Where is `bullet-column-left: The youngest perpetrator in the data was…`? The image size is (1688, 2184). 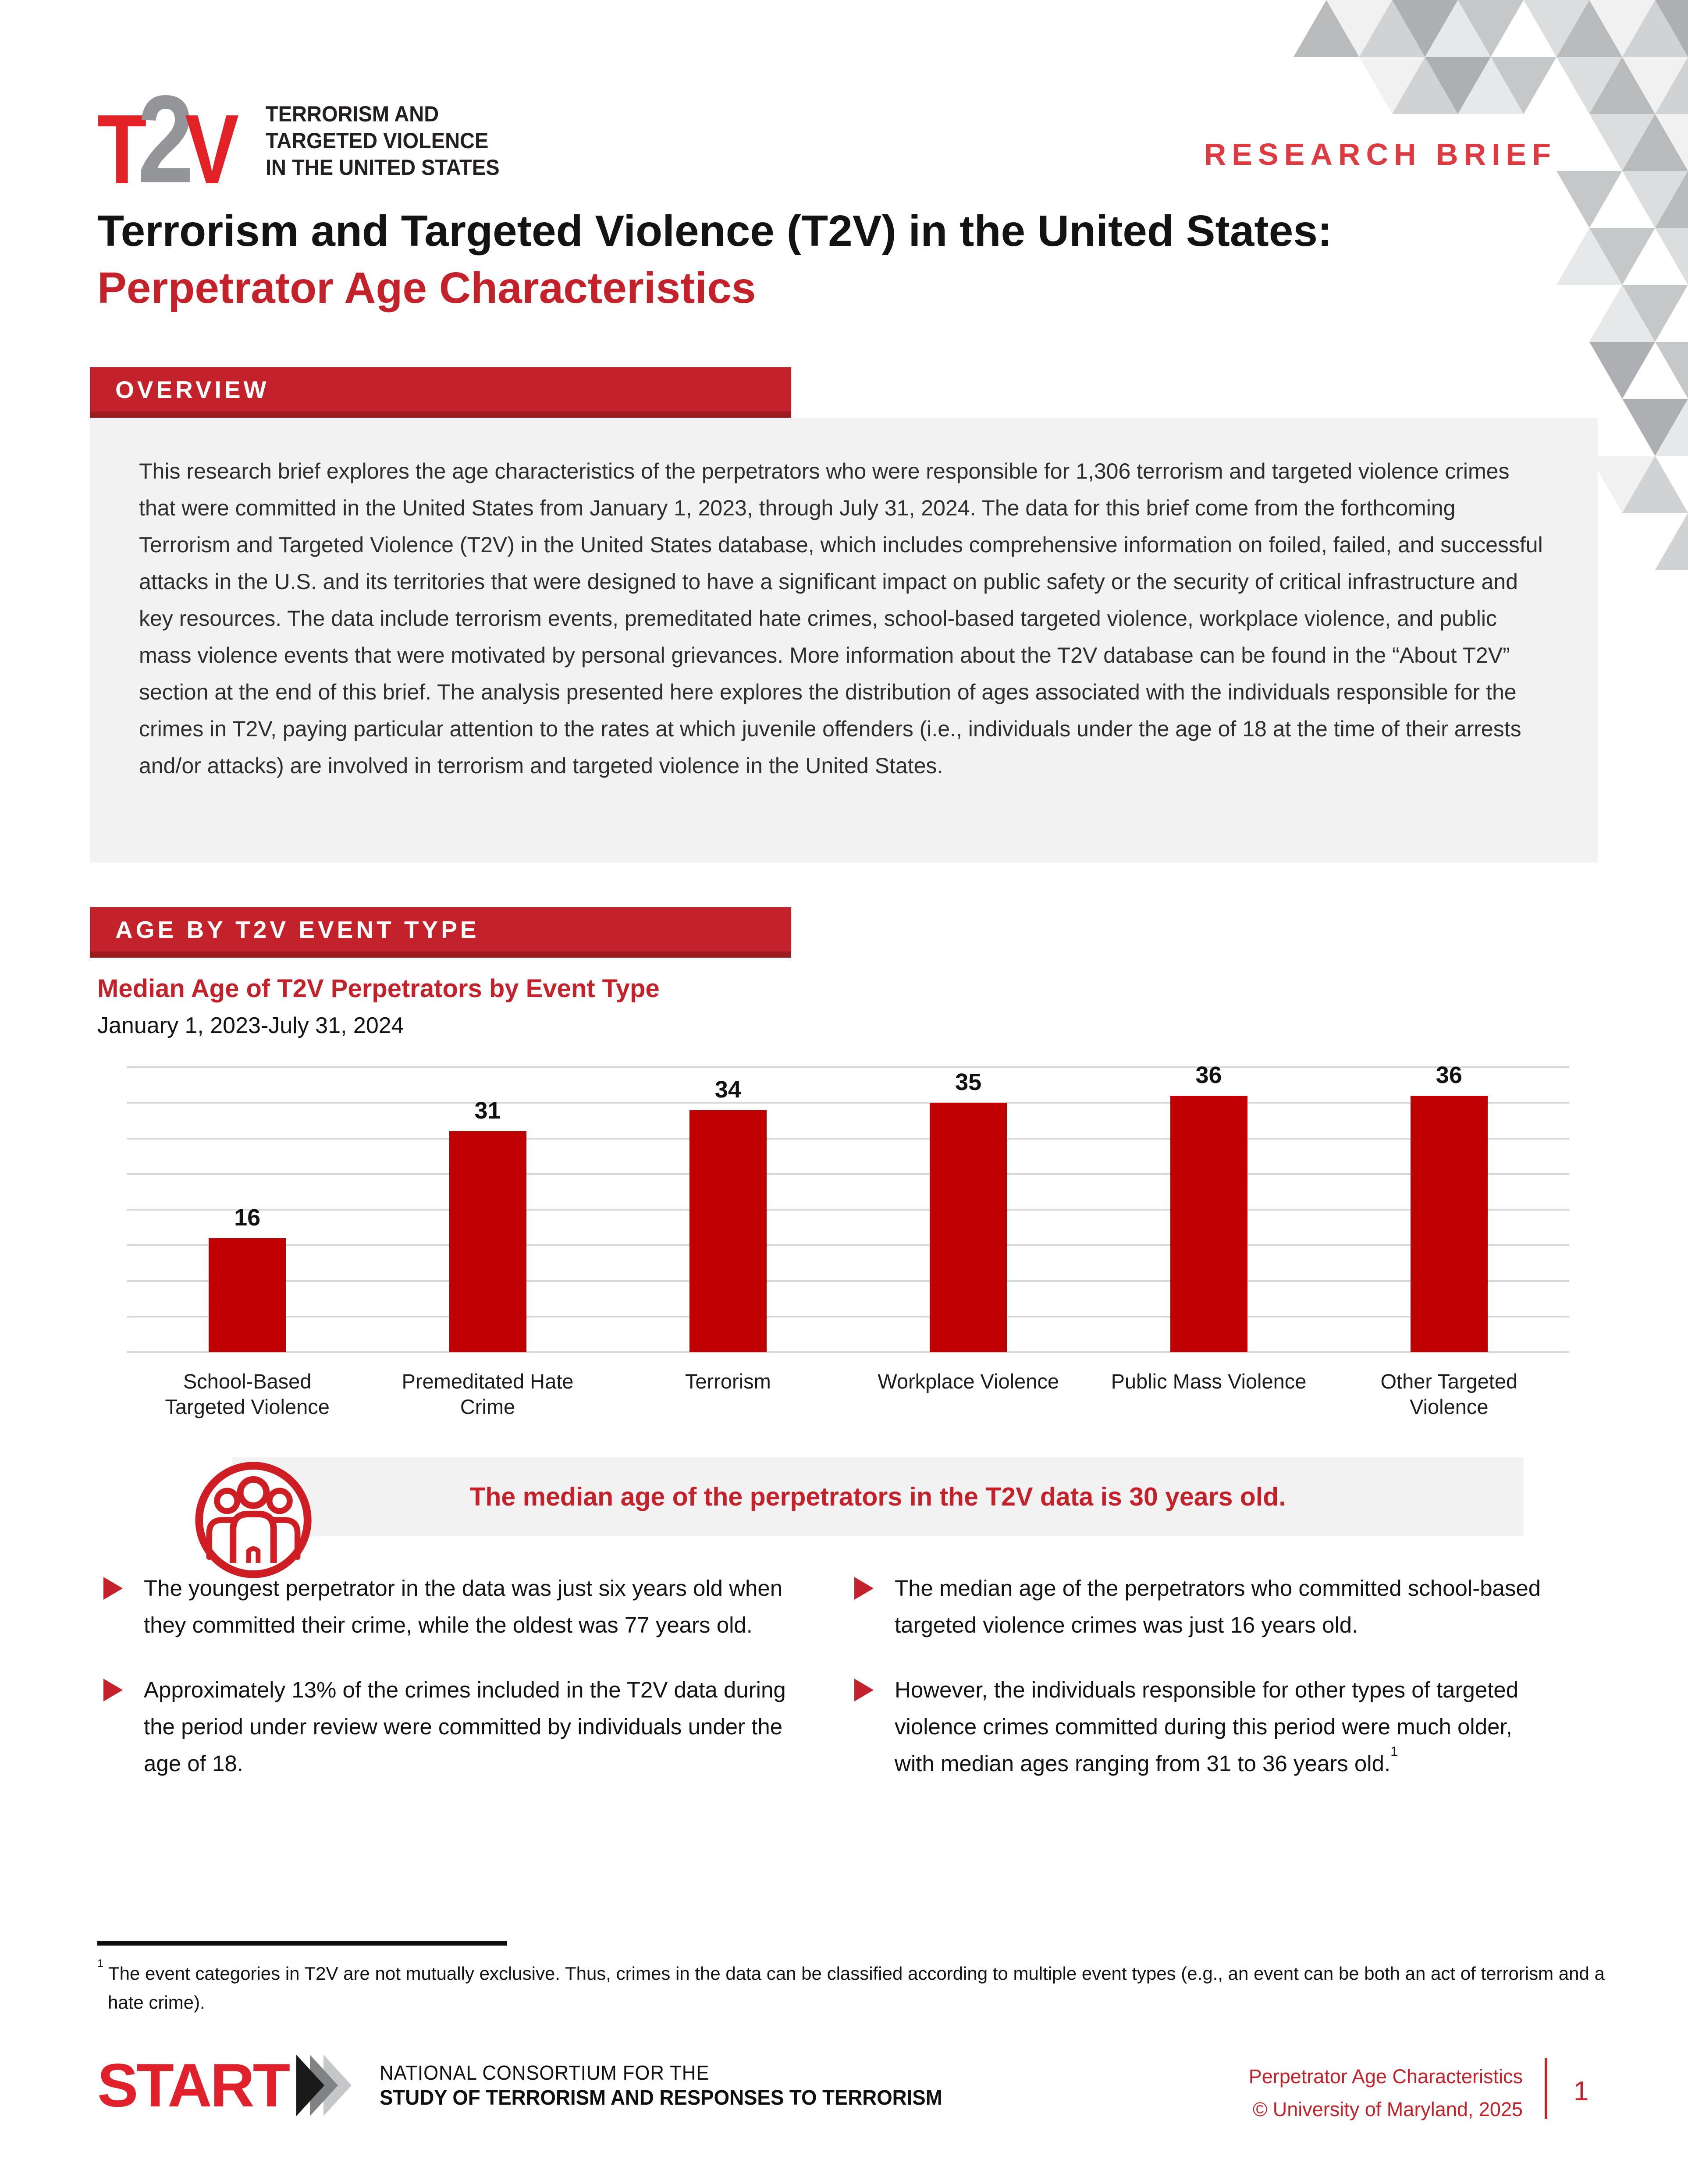 bullet-column-left: The youngest perpetrator in the data was… is located at coordinates (445, 1690).